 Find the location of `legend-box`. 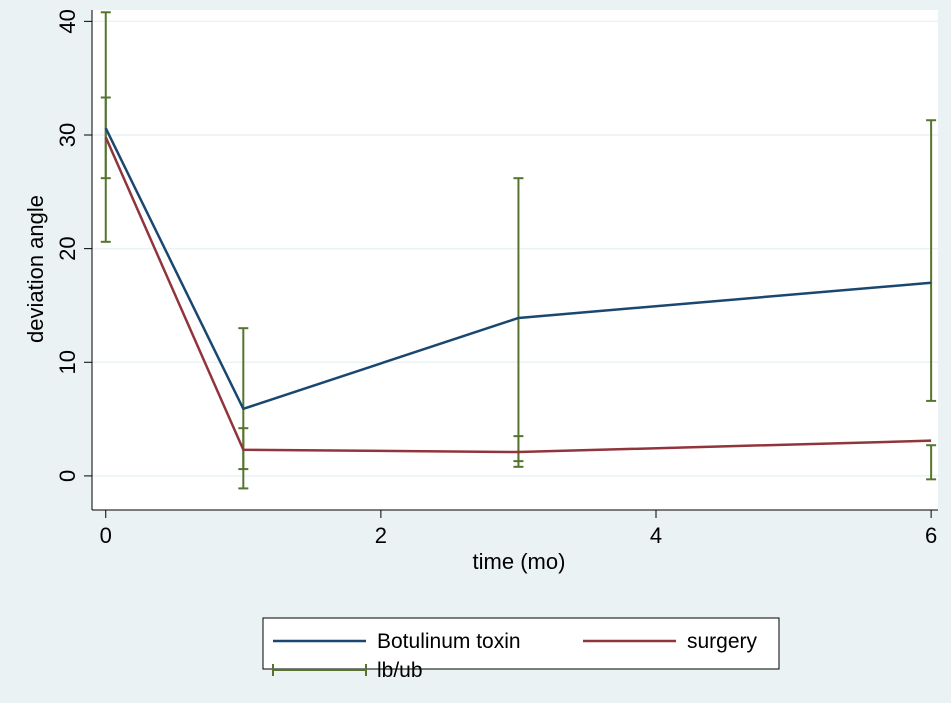

legend-box is located at coordinates (521, 643).